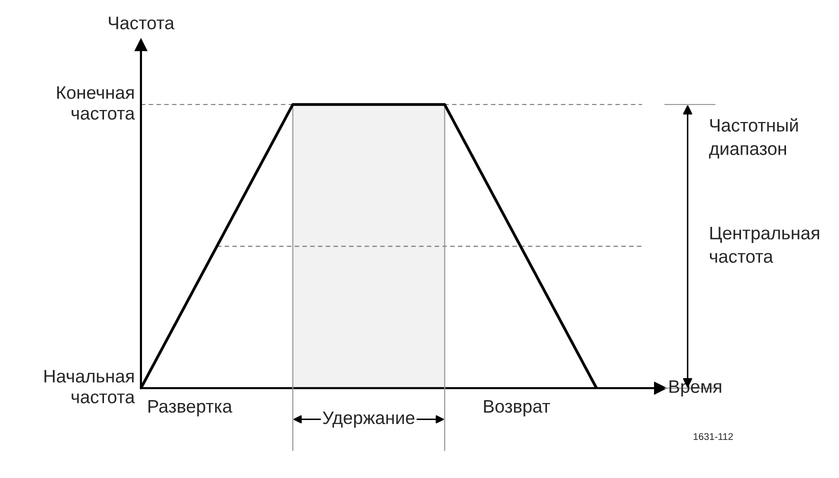 The width and height of the screenshot is (839, 478). I want to click on y-axis-title: Частота, so click(141, 23).